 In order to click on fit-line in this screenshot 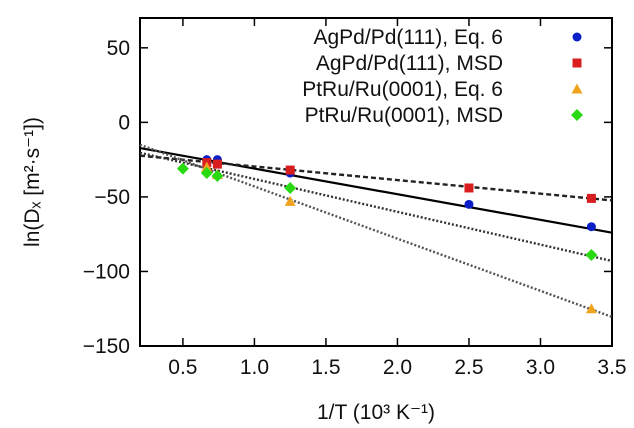, I will do `click(376, 178)`.